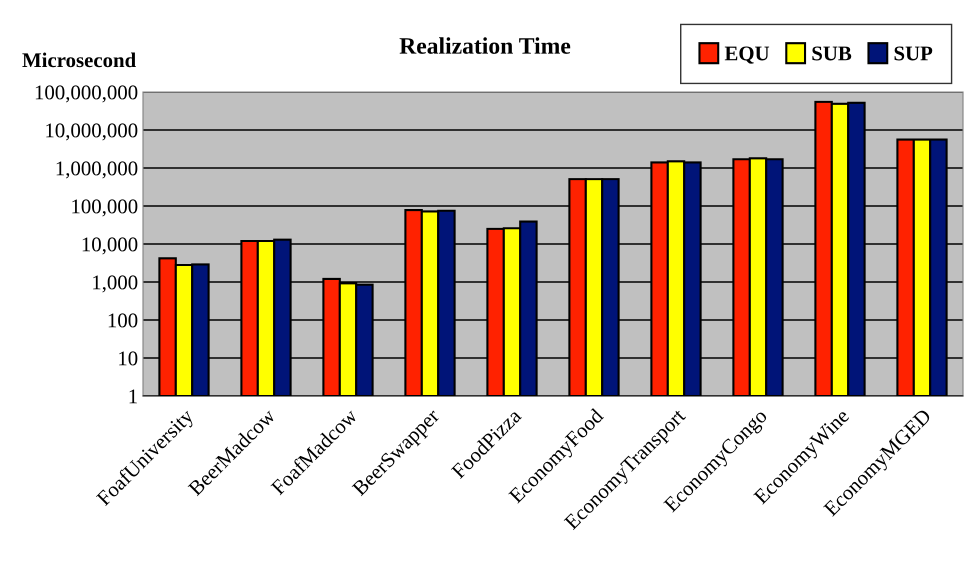 This screenshot has width=966, height=562. What do you see at coordinates (97, 169) in the screenshot?
I see `y-tick-label: 1,000,000` at bounding box center [97, 169].